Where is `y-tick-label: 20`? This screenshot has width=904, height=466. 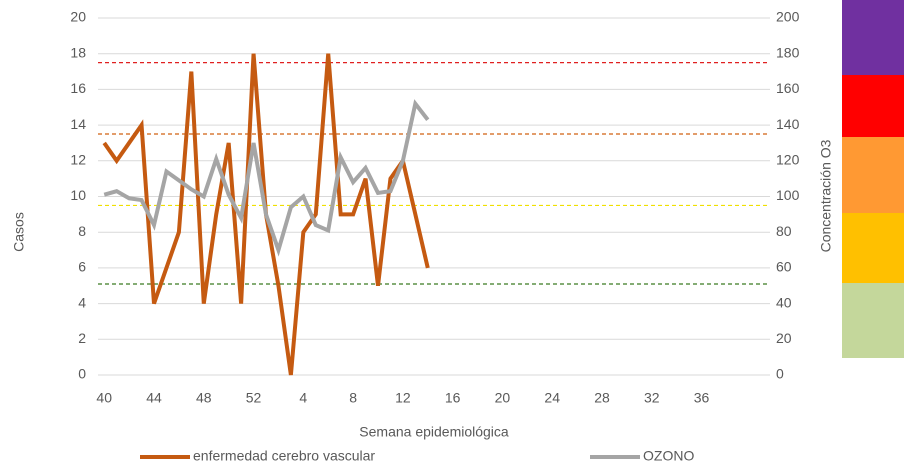
y-tick-label: 20 is located at coordinates (78, 17).